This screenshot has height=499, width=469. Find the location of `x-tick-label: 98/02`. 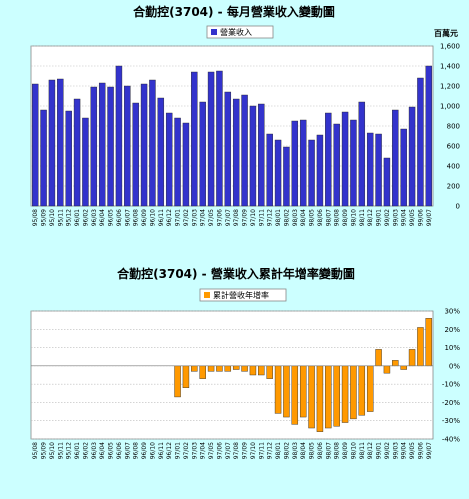

x-tick-label: 98/02 is located at coordinates (286, 450).